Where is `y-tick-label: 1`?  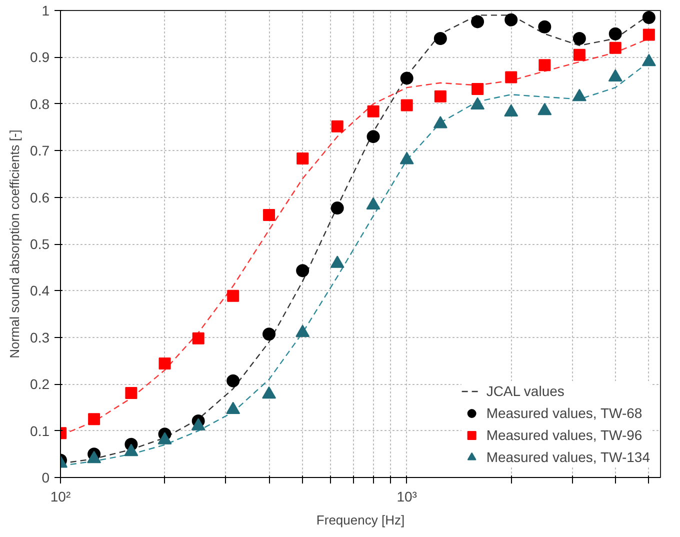
y-tick-label: 1 is located at coordinates (46, 10).